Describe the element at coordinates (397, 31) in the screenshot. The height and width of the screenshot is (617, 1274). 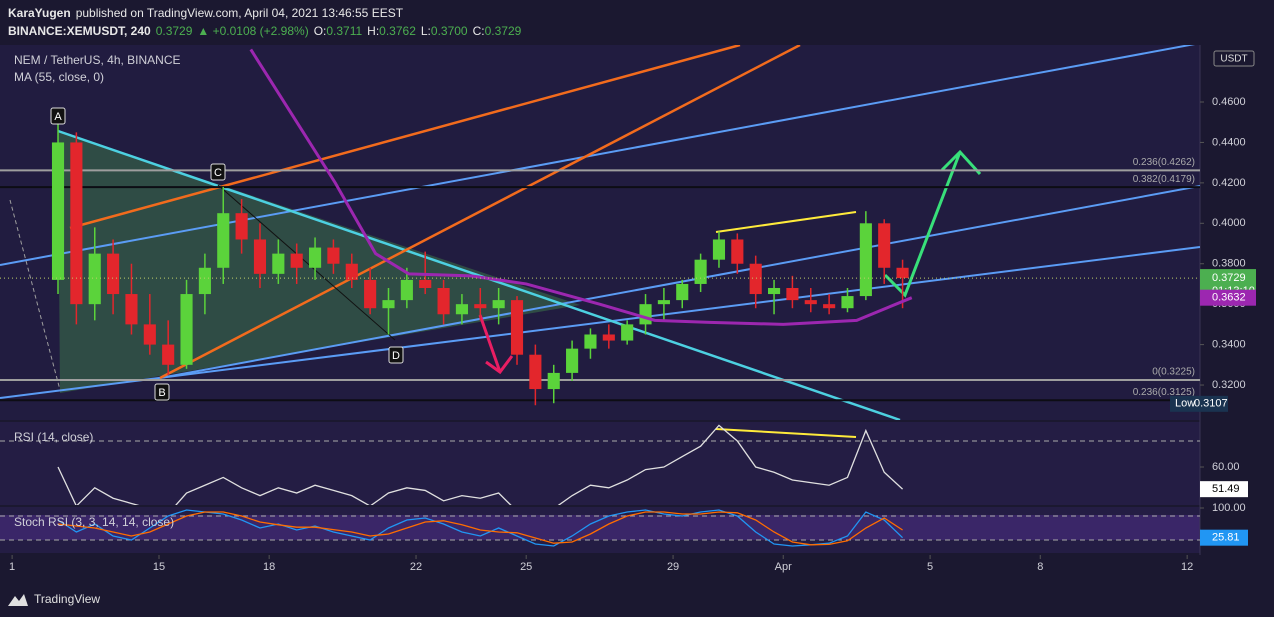
I see `ohlc-value: 0.3762` at that location.